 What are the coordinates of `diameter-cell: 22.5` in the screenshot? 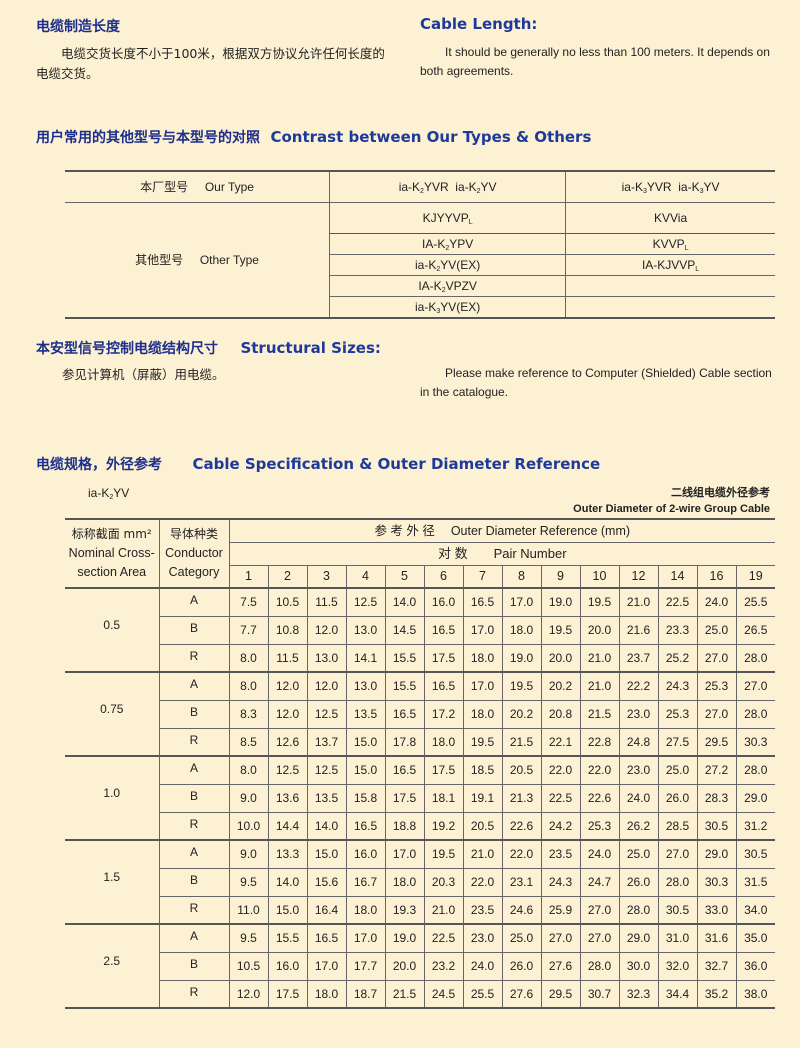 It's located at (677, 602).